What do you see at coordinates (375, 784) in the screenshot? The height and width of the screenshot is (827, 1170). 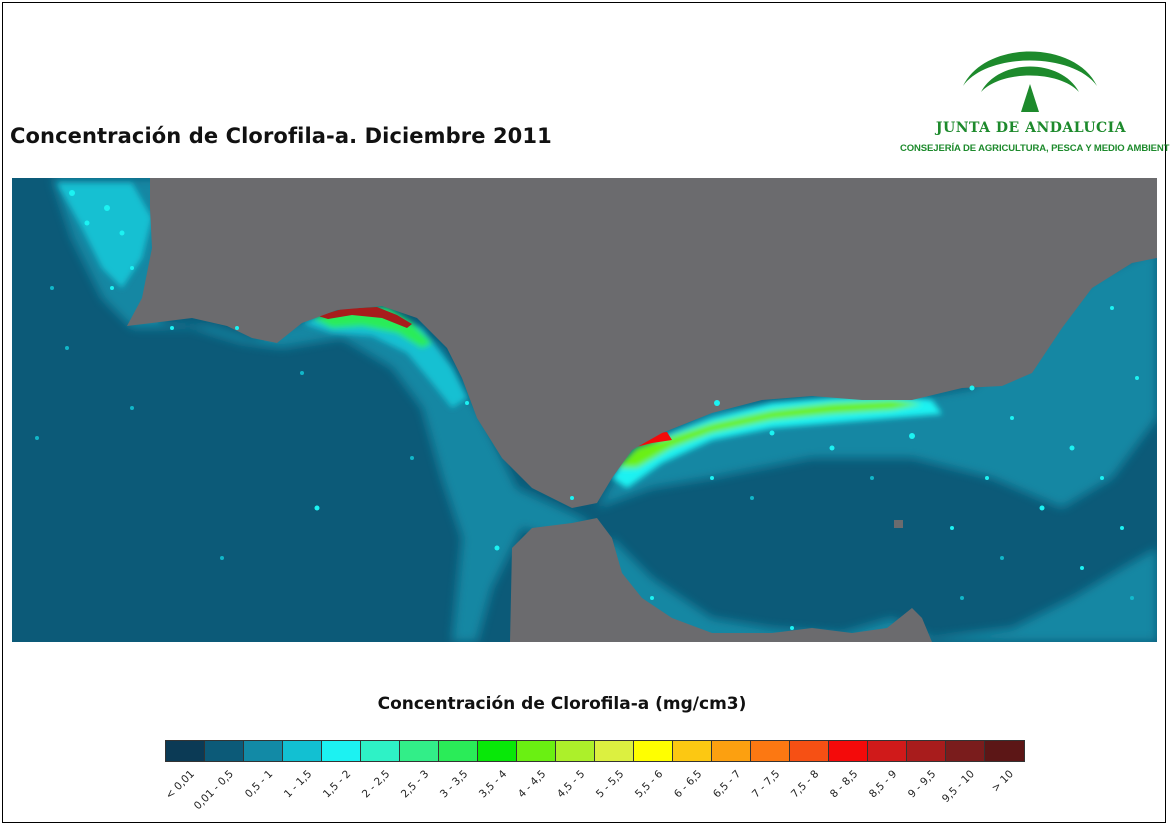 I see `legend-label: 2 - 2,5` at bounding box center [375, 784].